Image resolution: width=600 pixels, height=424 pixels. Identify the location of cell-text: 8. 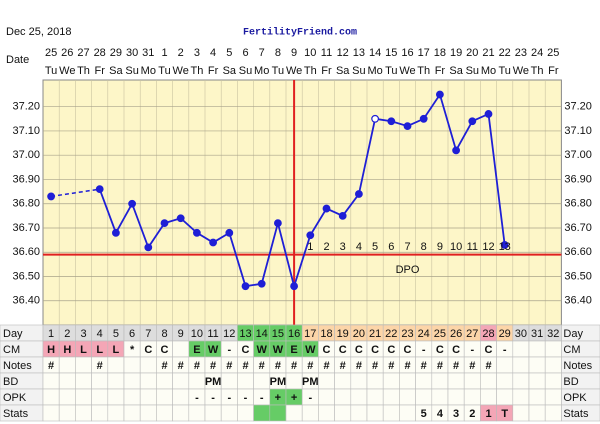
(164, 334).